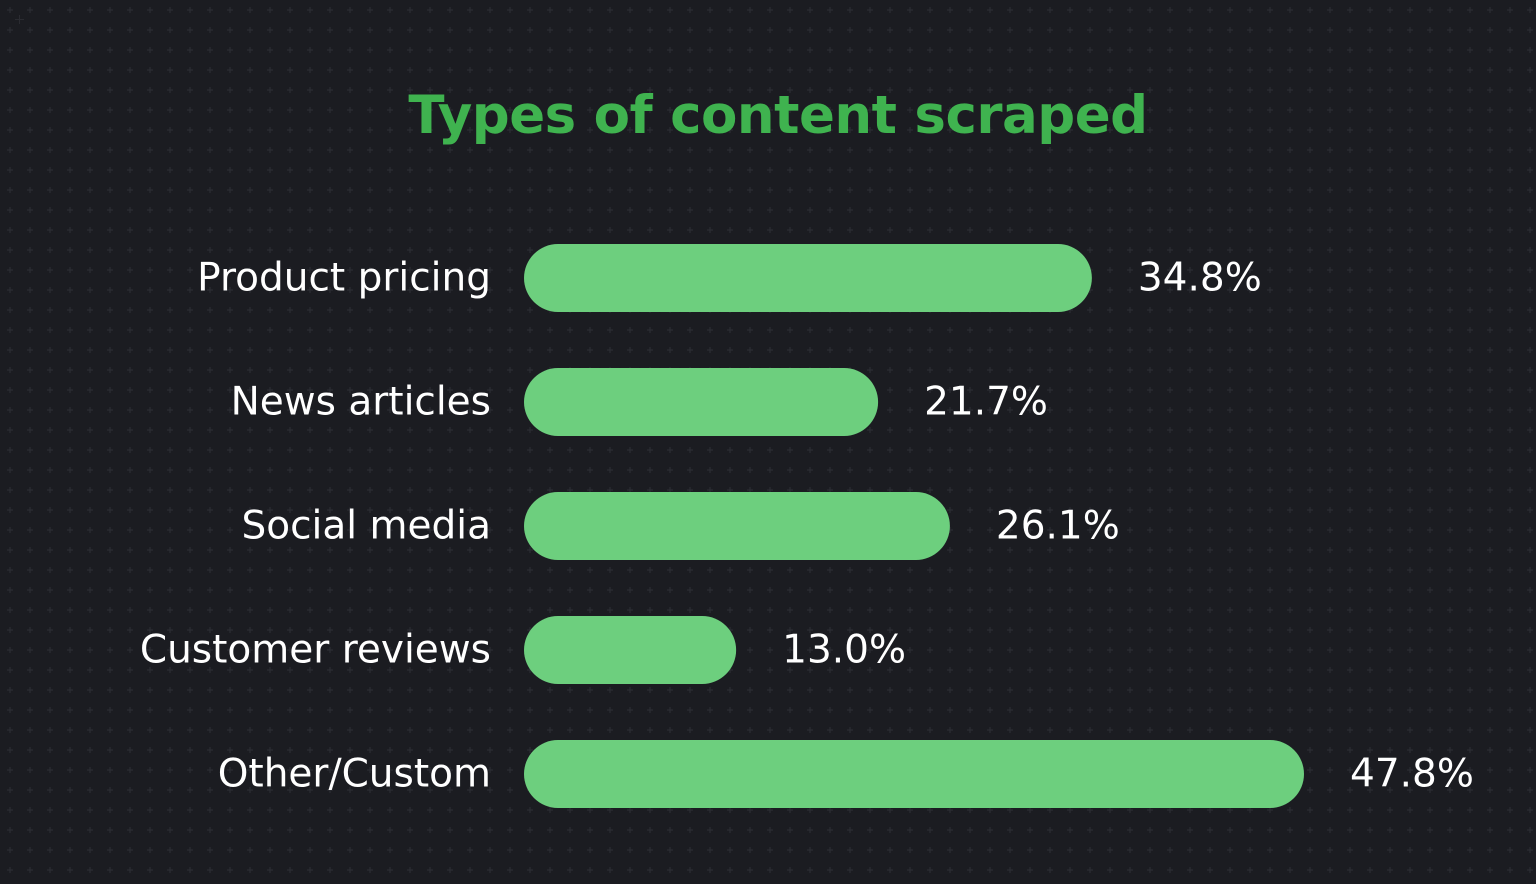  Describe the element at coordinates (778, 115) in the screenshot. I see `chart-title: Types of content scraped` at that location.